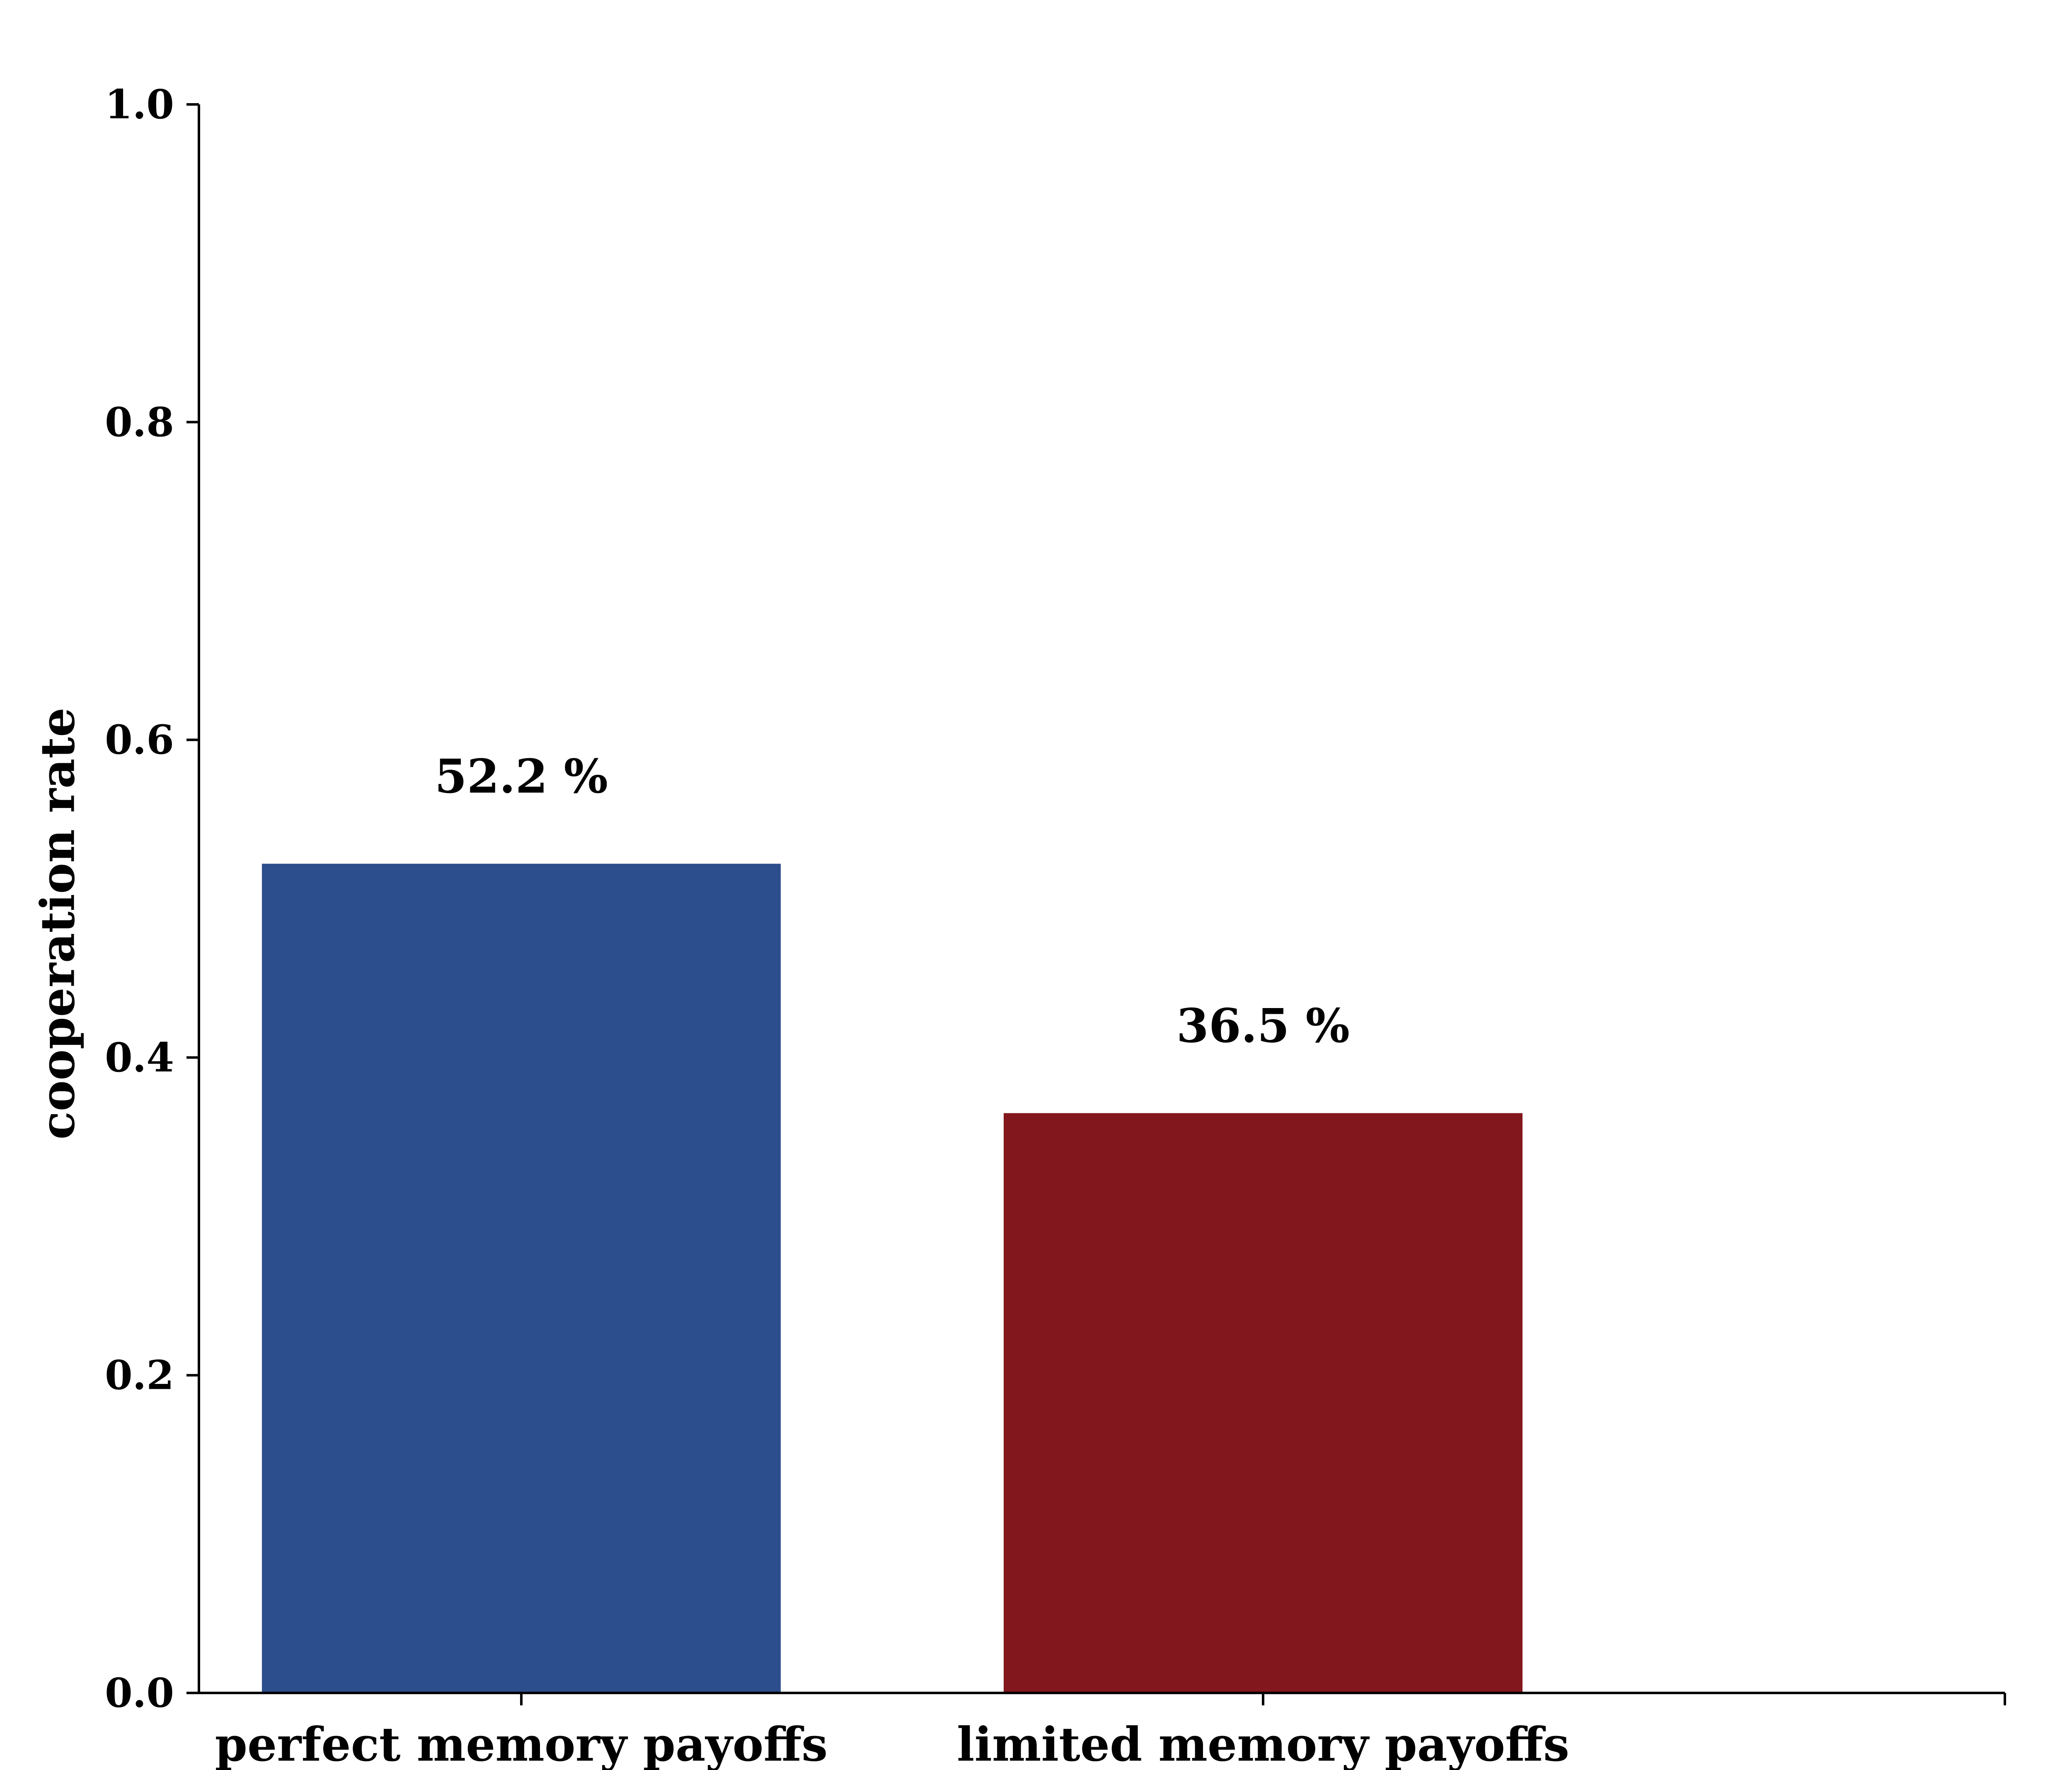  What do you see at coordinates (139, 739) in the screenshot?
I see `y-tick-label: 0.6` at bounding box center [139, 739].